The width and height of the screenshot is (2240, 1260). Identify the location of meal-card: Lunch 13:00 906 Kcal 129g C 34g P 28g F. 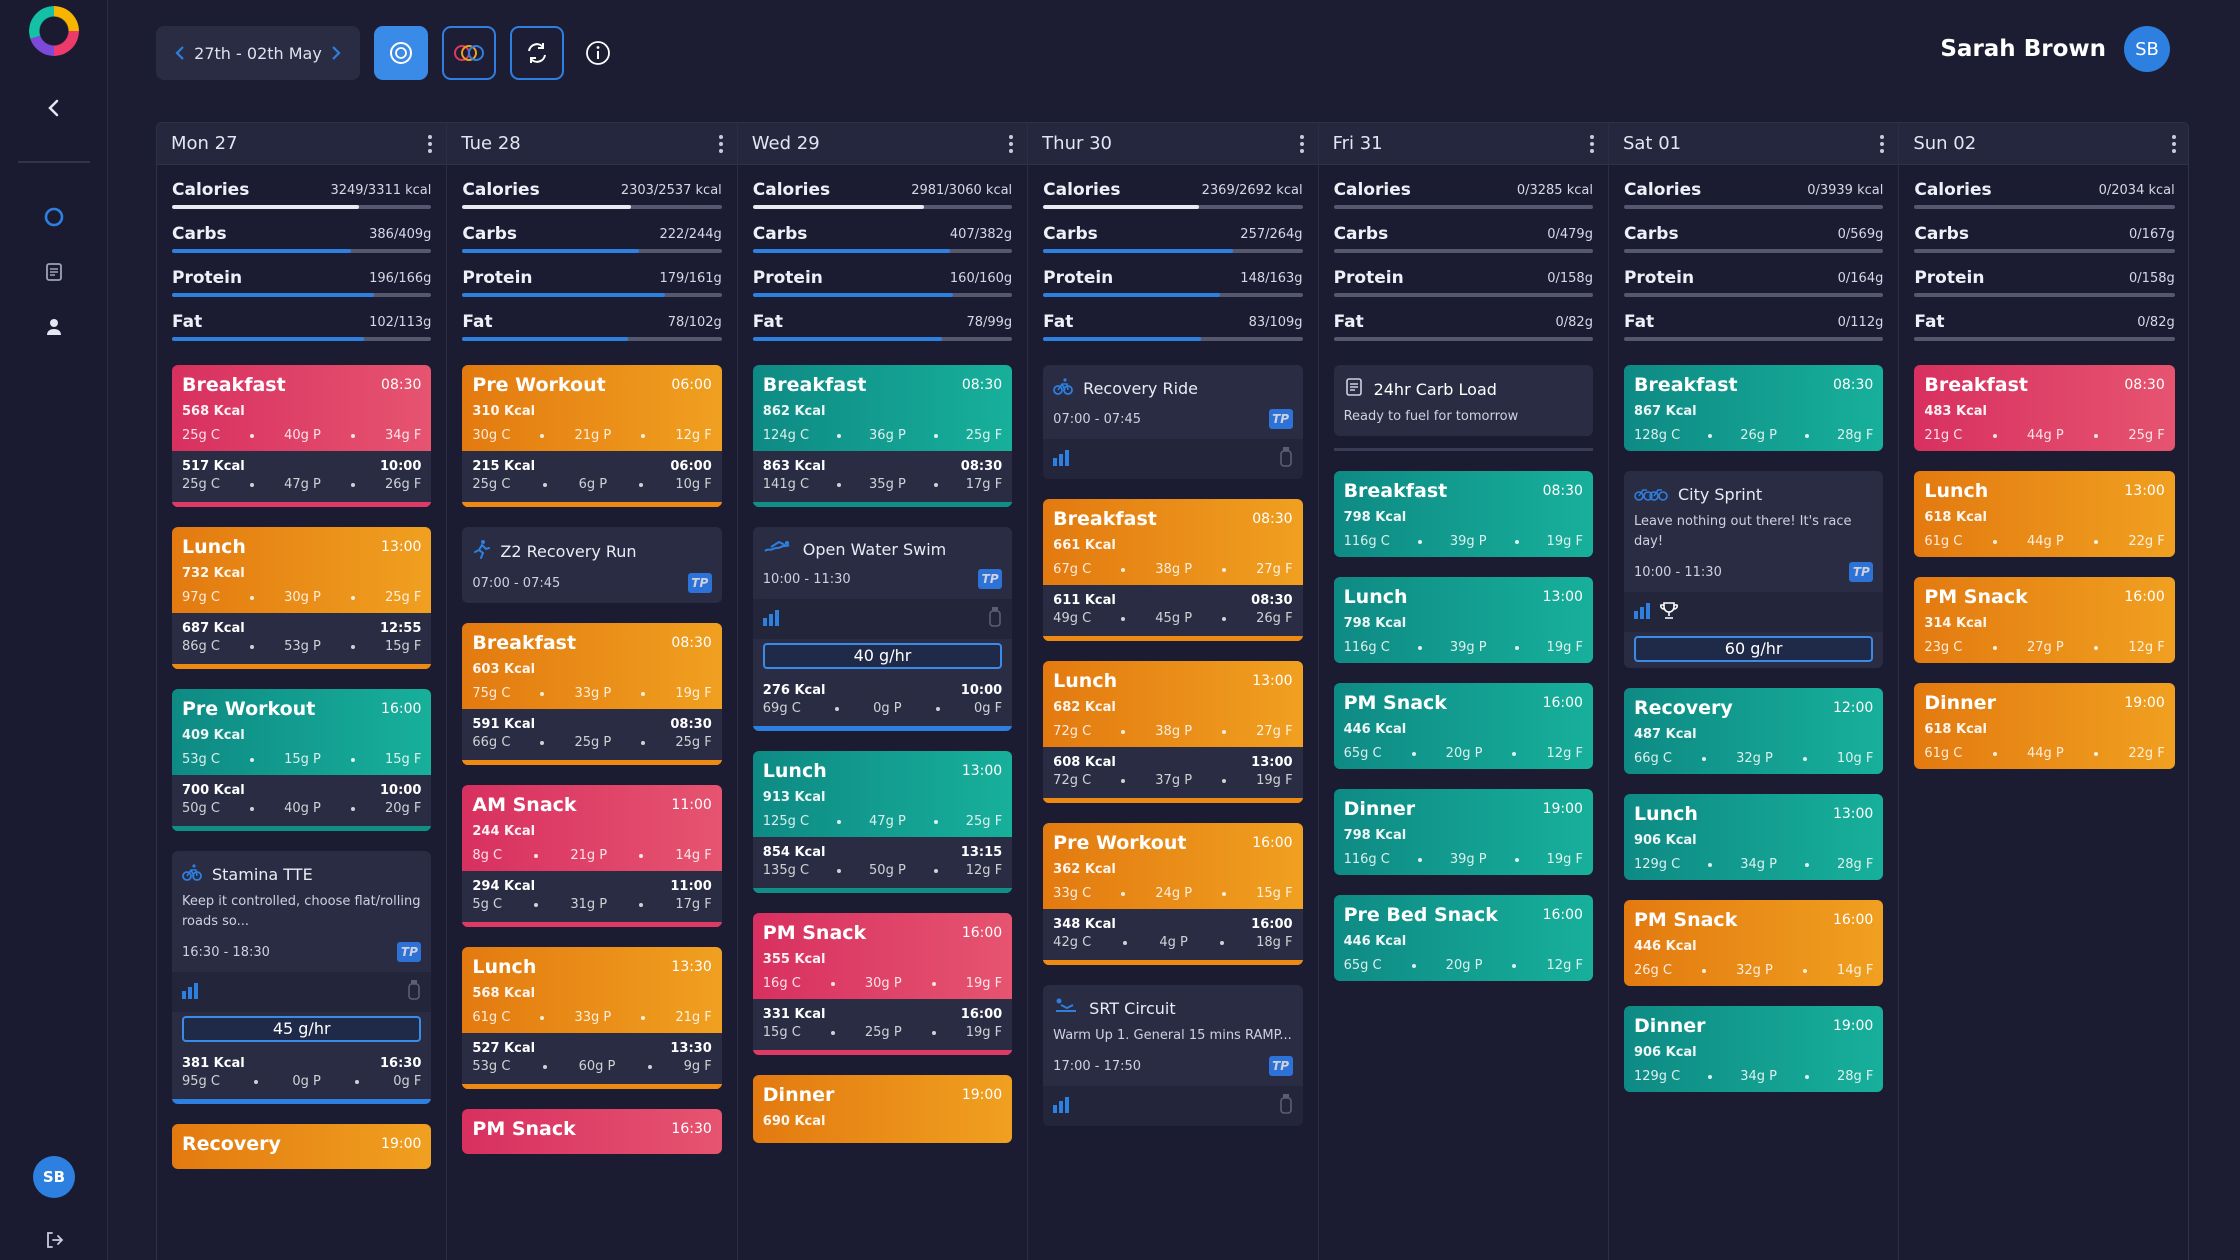
(1753, 837).